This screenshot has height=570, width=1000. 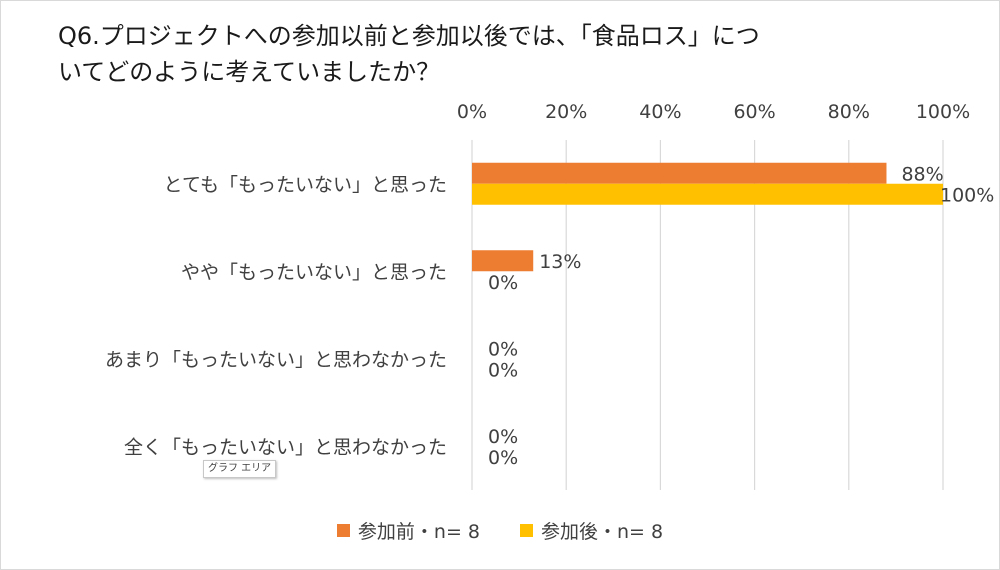 What do you see at coordinates (418, 532) in the screenshot?
I see `legend-label-before: 参加前・n= 8` at bounding box center [418, 532].